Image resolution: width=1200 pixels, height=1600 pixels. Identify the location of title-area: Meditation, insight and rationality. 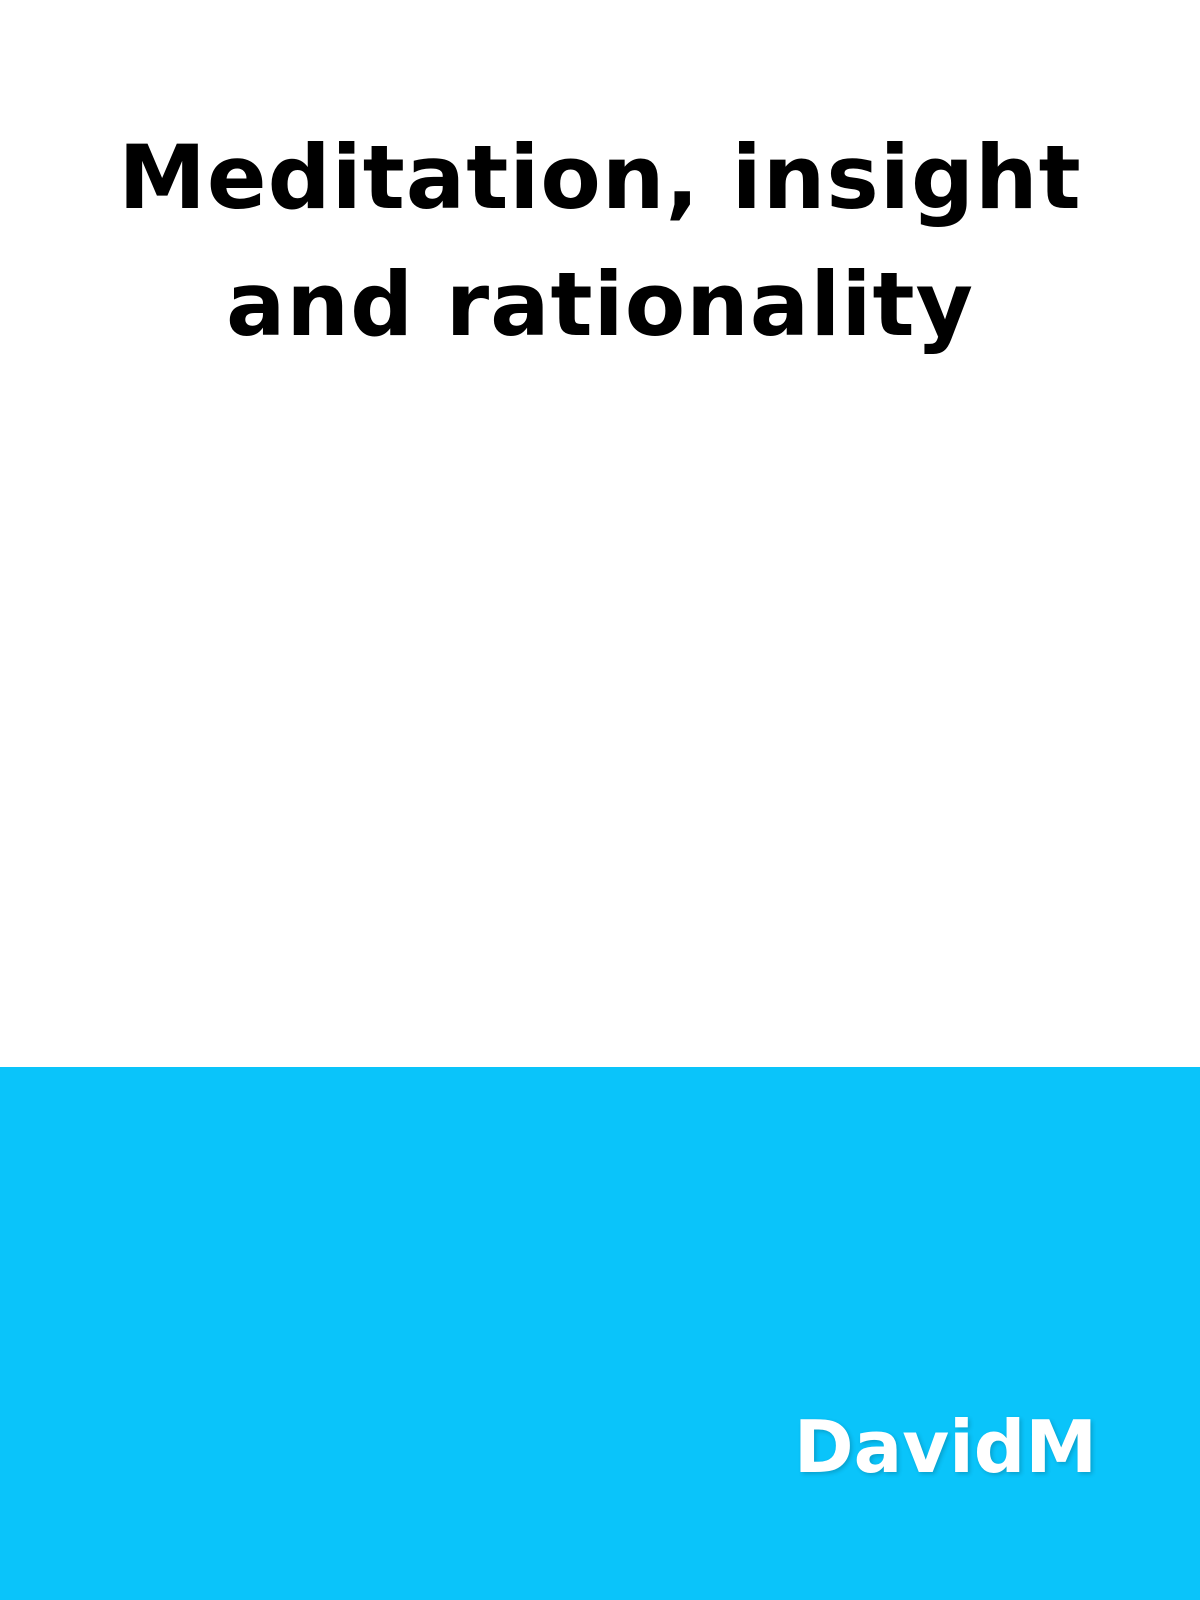
(600, 241).